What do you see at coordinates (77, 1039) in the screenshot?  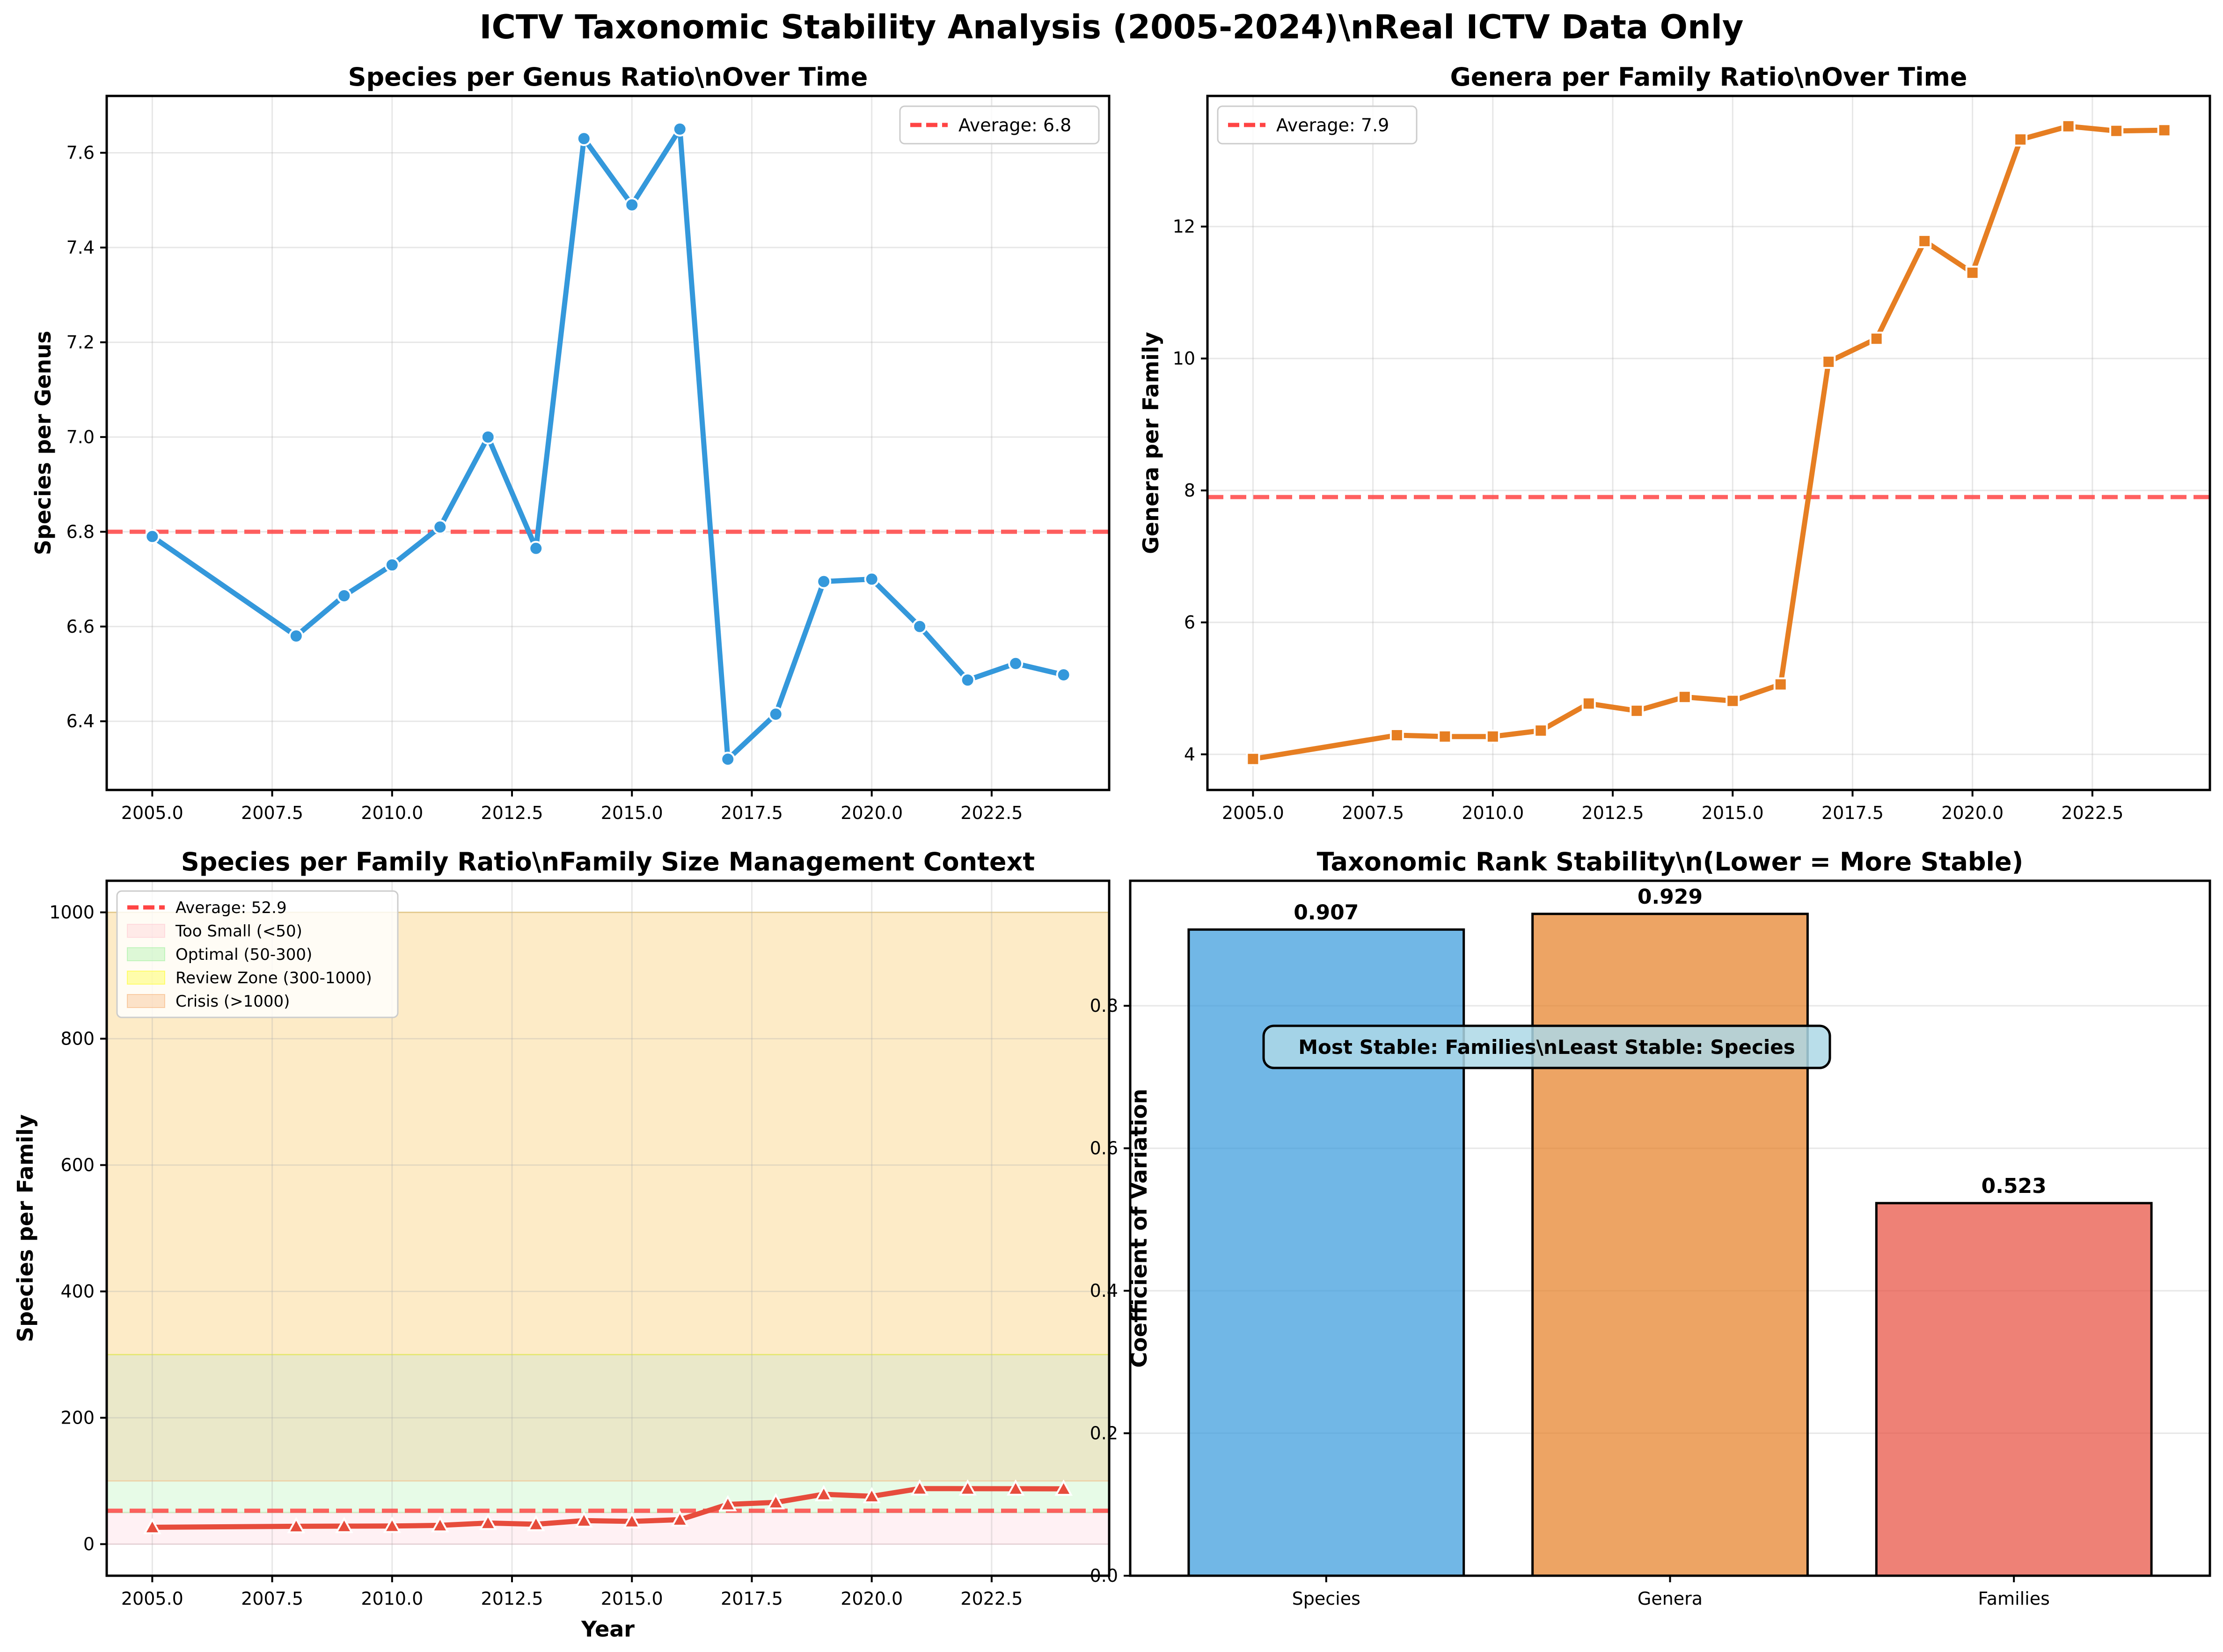 I see `y-tick-label: 800` at bounding box center [77, 1039].